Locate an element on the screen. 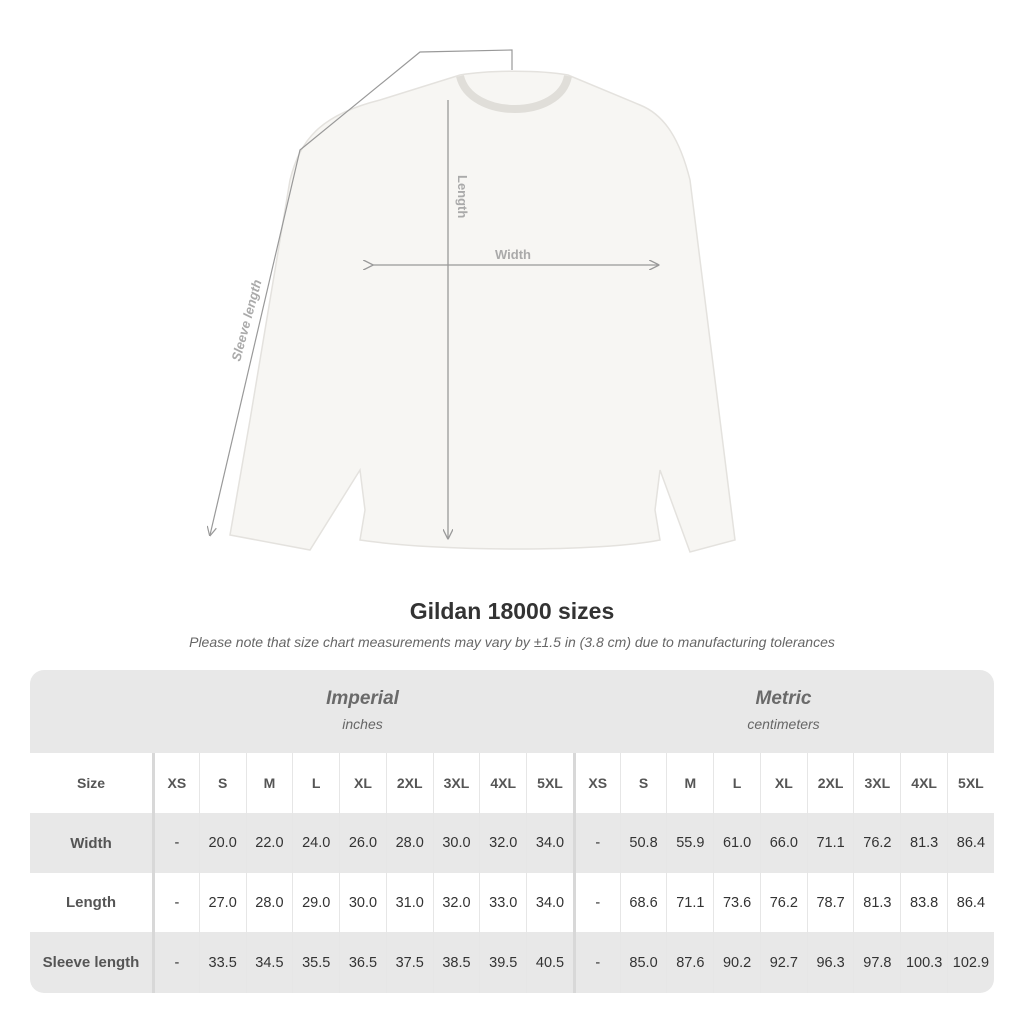 The width and height of the screenshot is (1024, 1024). metric-value: 73.6 is located at coordinates (736, 902).